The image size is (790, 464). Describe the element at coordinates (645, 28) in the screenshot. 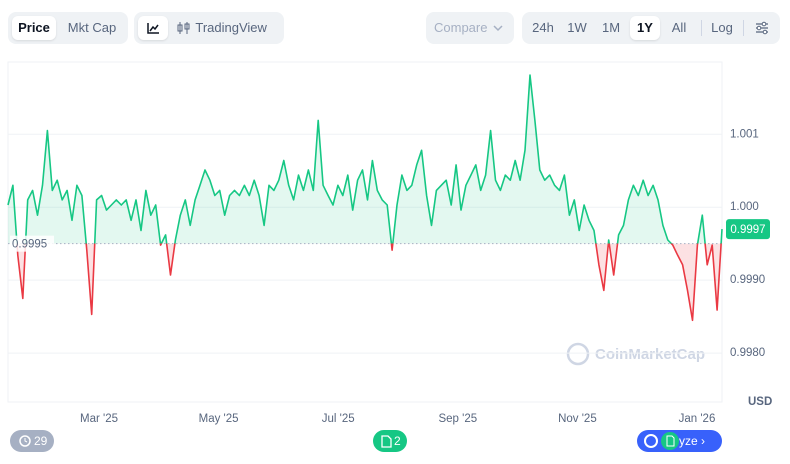

I see `range-button: 1Y` at that location.